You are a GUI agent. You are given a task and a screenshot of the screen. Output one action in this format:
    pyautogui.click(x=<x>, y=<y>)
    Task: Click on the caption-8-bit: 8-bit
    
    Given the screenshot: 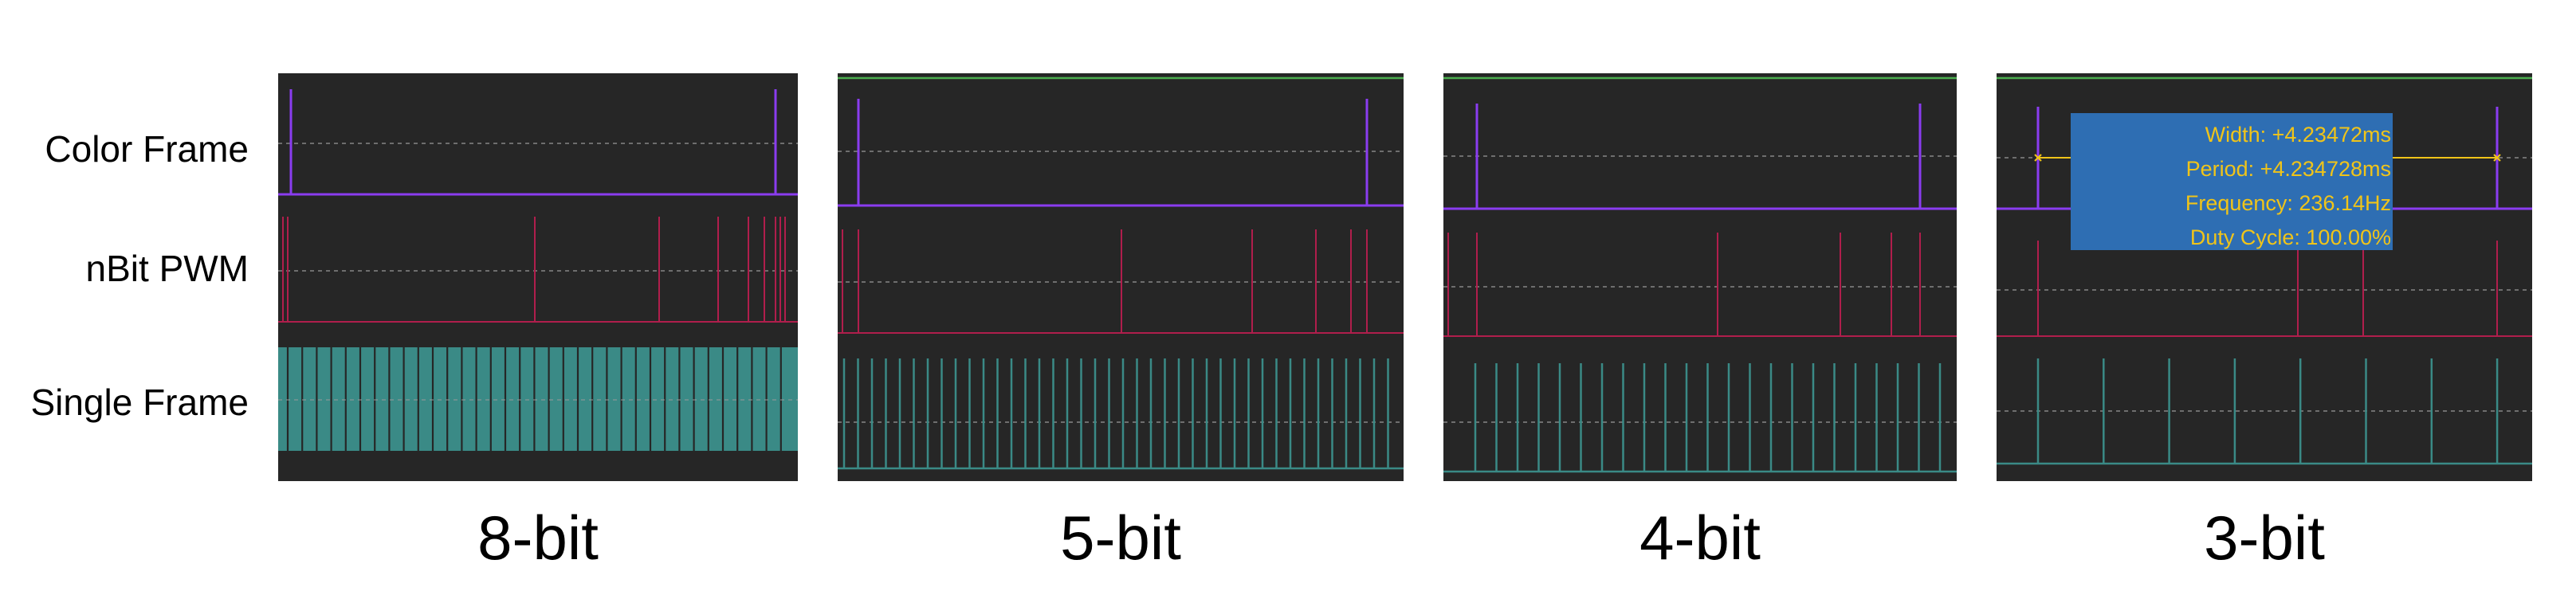 What is the action you would take?
    pyautogui.click(x=538, y=538)
    